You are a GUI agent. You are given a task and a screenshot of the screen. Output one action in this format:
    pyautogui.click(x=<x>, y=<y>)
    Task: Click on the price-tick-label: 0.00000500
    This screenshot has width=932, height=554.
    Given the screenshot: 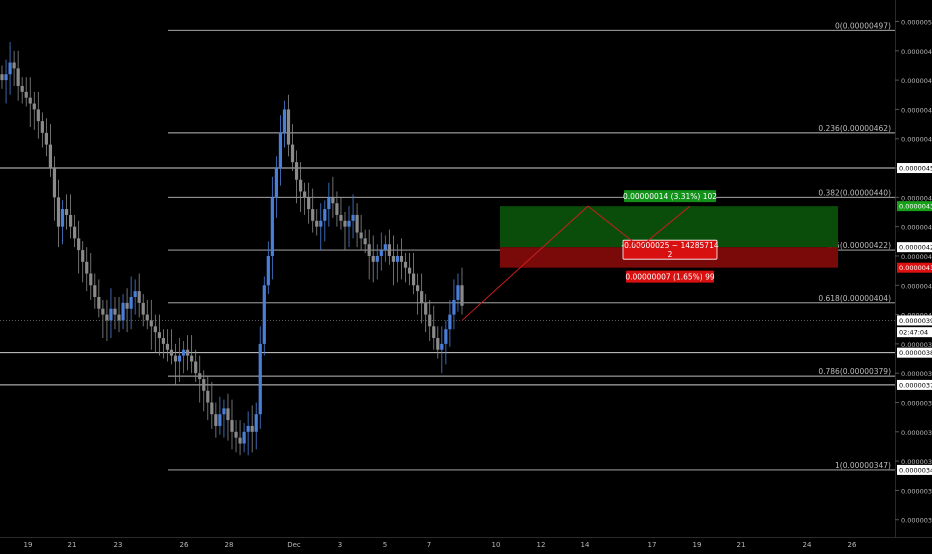 What is the action you would take?
    pyautogui.click(x=916, y=23)
    